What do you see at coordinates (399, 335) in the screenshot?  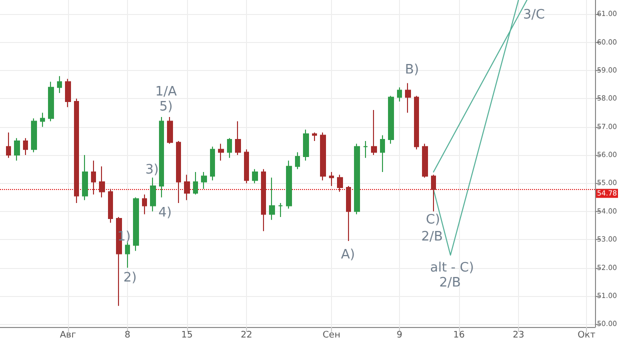 I see `x-tick-label: 9` at bounding box center [399, 335].